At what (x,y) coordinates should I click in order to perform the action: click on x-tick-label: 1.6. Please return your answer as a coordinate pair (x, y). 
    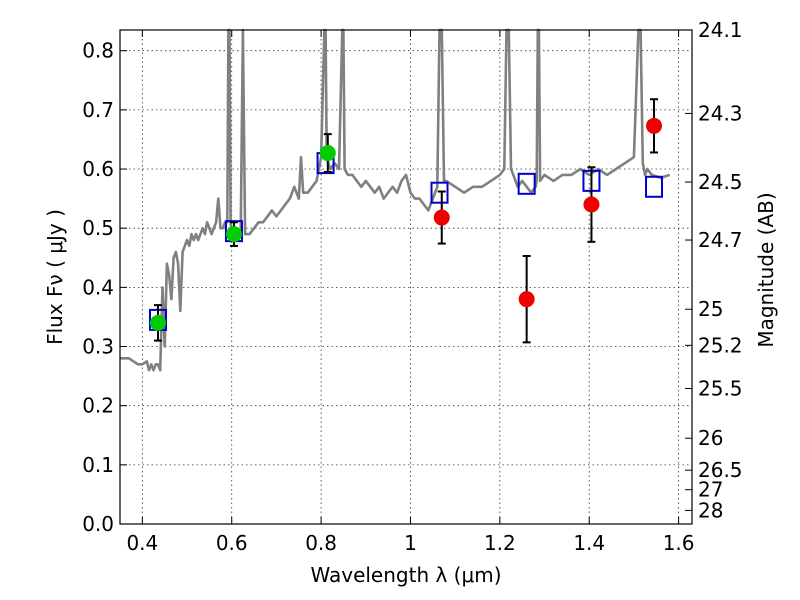
    Looking at the image, I should click on (679, 543).